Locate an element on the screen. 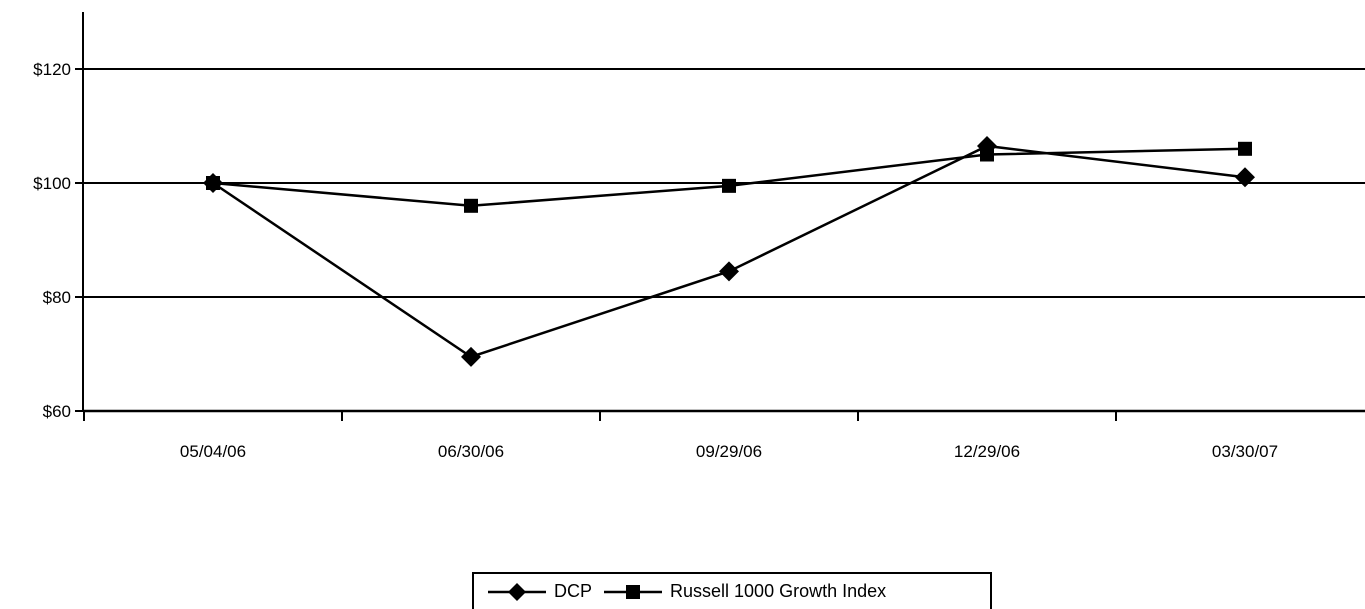 The width and height of the screenshot is (1365, 609). legend-item-russell: Russell 1000 Growth Index is located at coordinates (744, 592).